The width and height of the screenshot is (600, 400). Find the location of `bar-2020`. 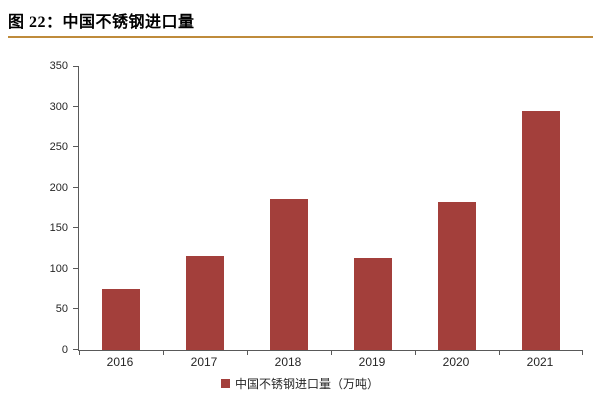

bar-2020 is located at coordinates (457, 276).